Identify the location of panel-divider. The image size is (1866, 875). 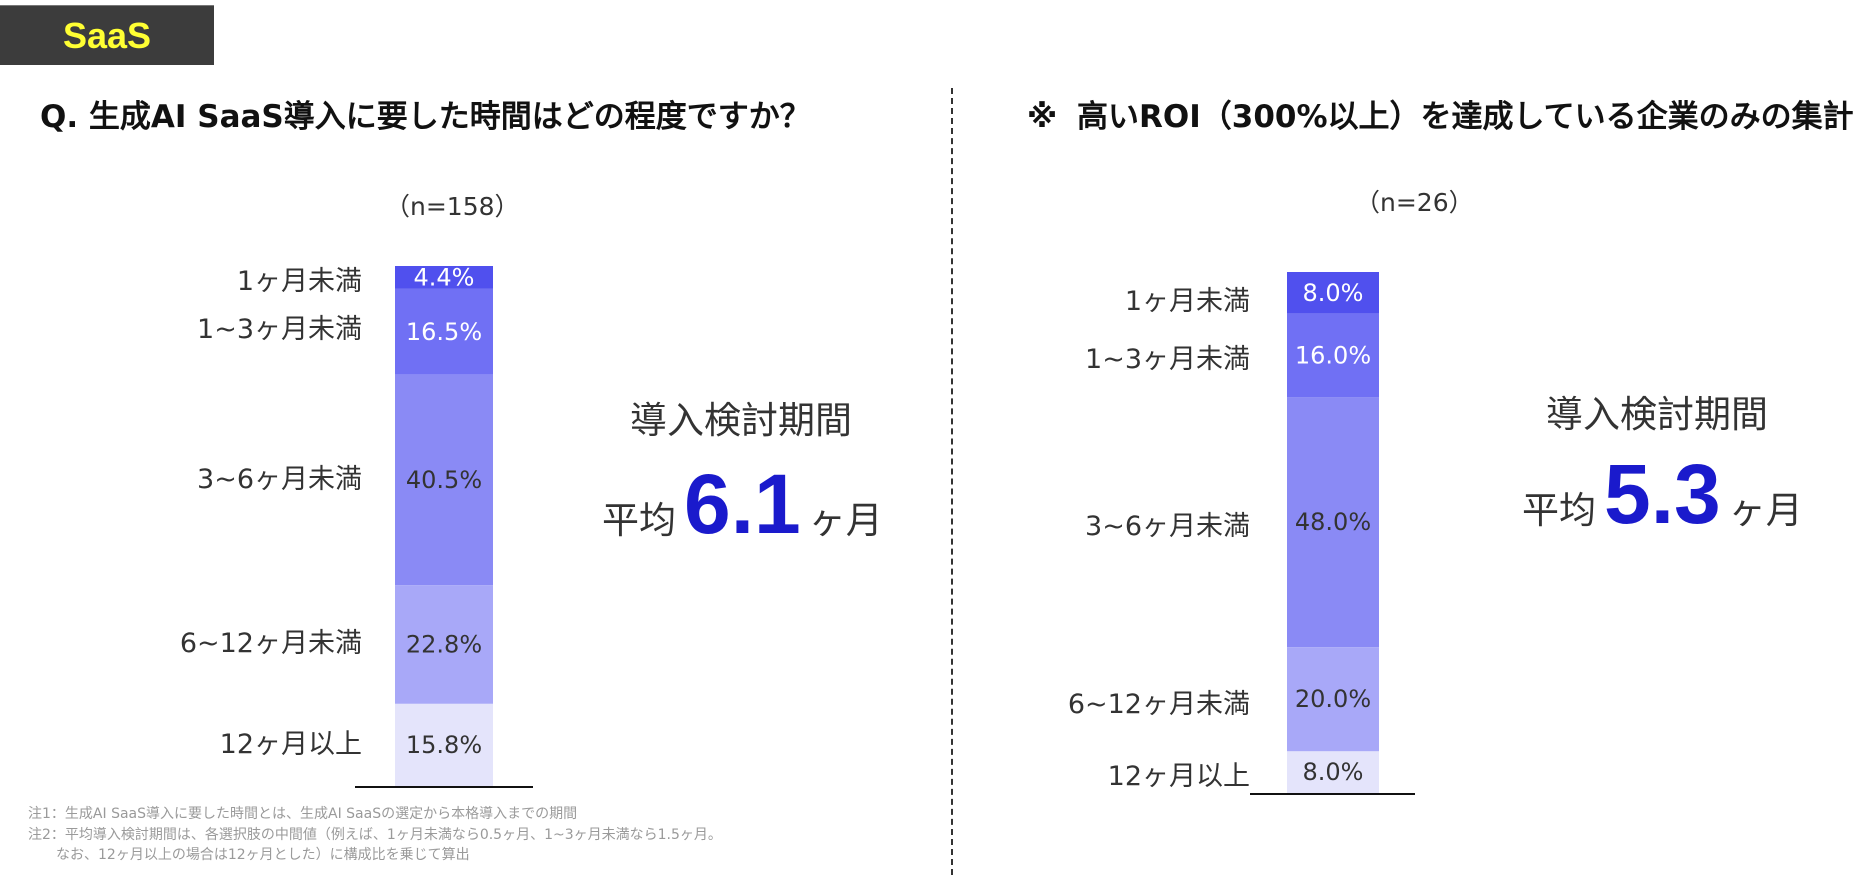
(952, 481).